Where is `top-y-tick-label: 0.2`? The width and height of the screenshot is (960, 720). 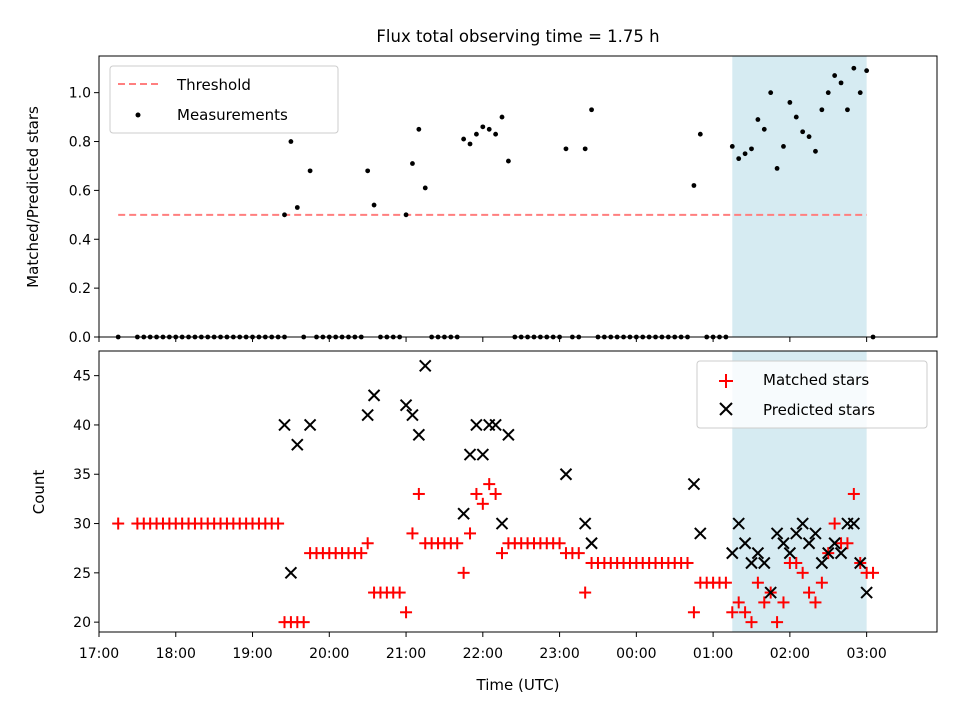 top-y-tick-label: 0.2 is located at coordinates (80, 289).